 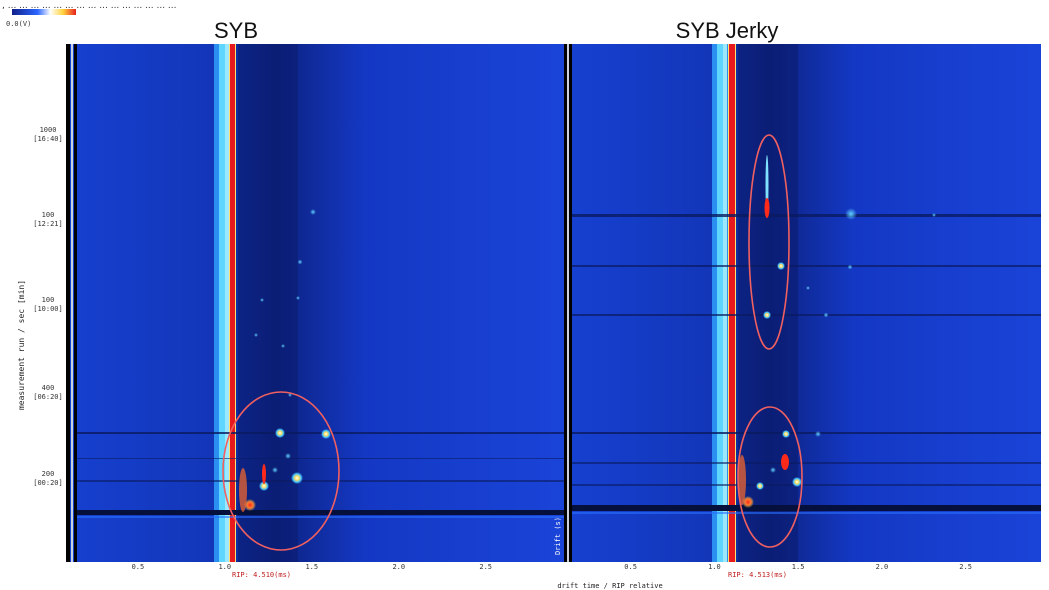 What do you see at coordinates (48, 309) in the screenshot?
I see `y-tick-3b: [10:00]` at bounding box center [48, 309].